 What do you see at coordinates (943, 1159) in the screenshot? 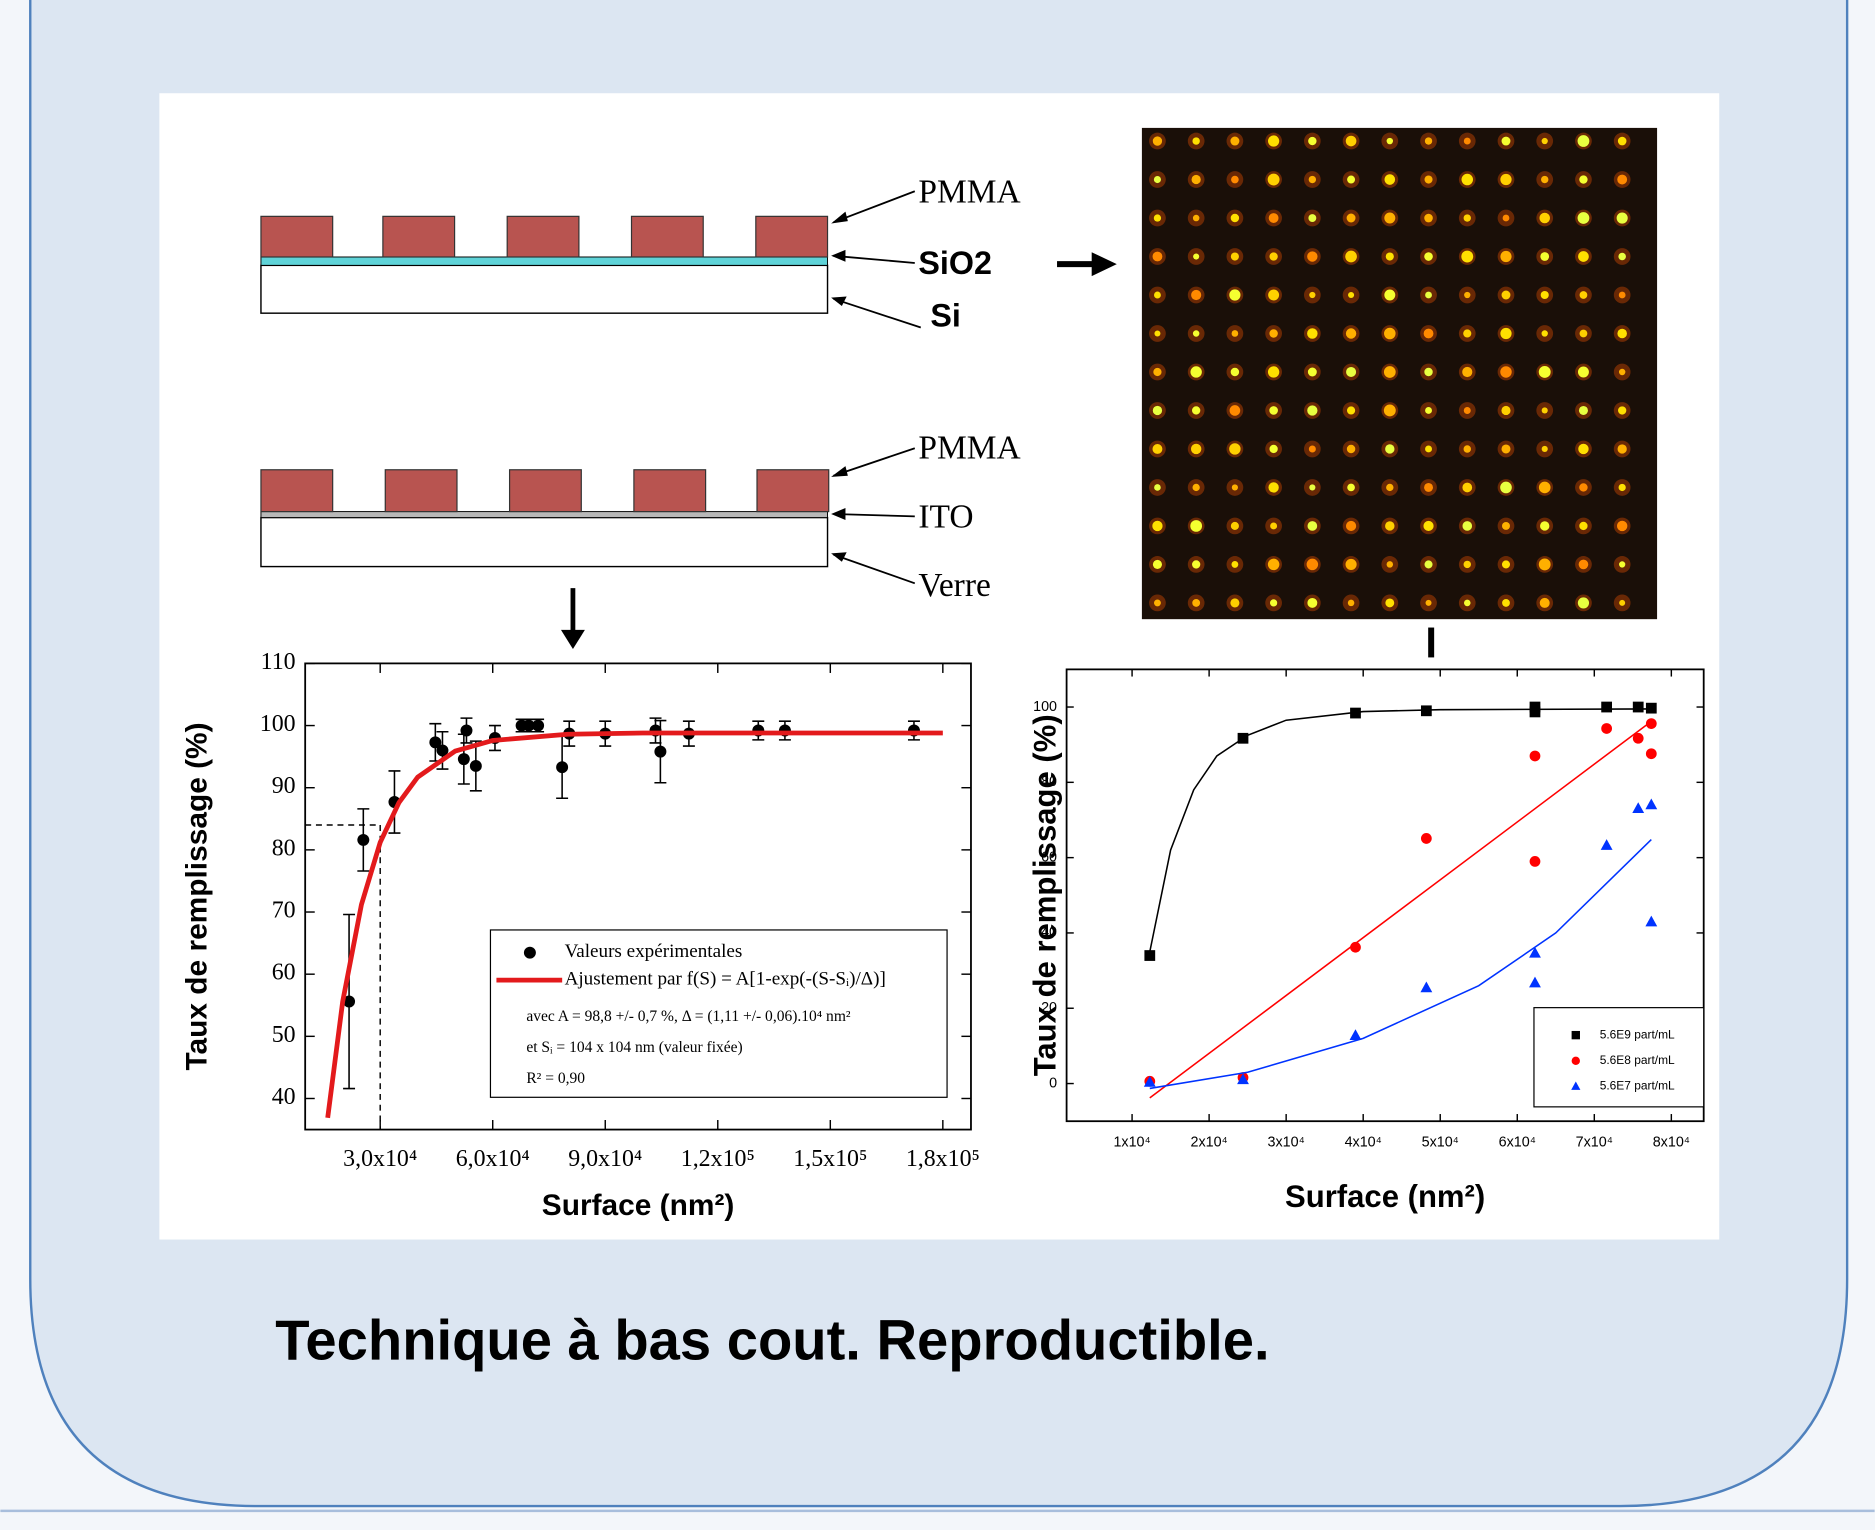
I see `x-tick-label: 1,8x10⁵` at bounding box center [943, 1159].